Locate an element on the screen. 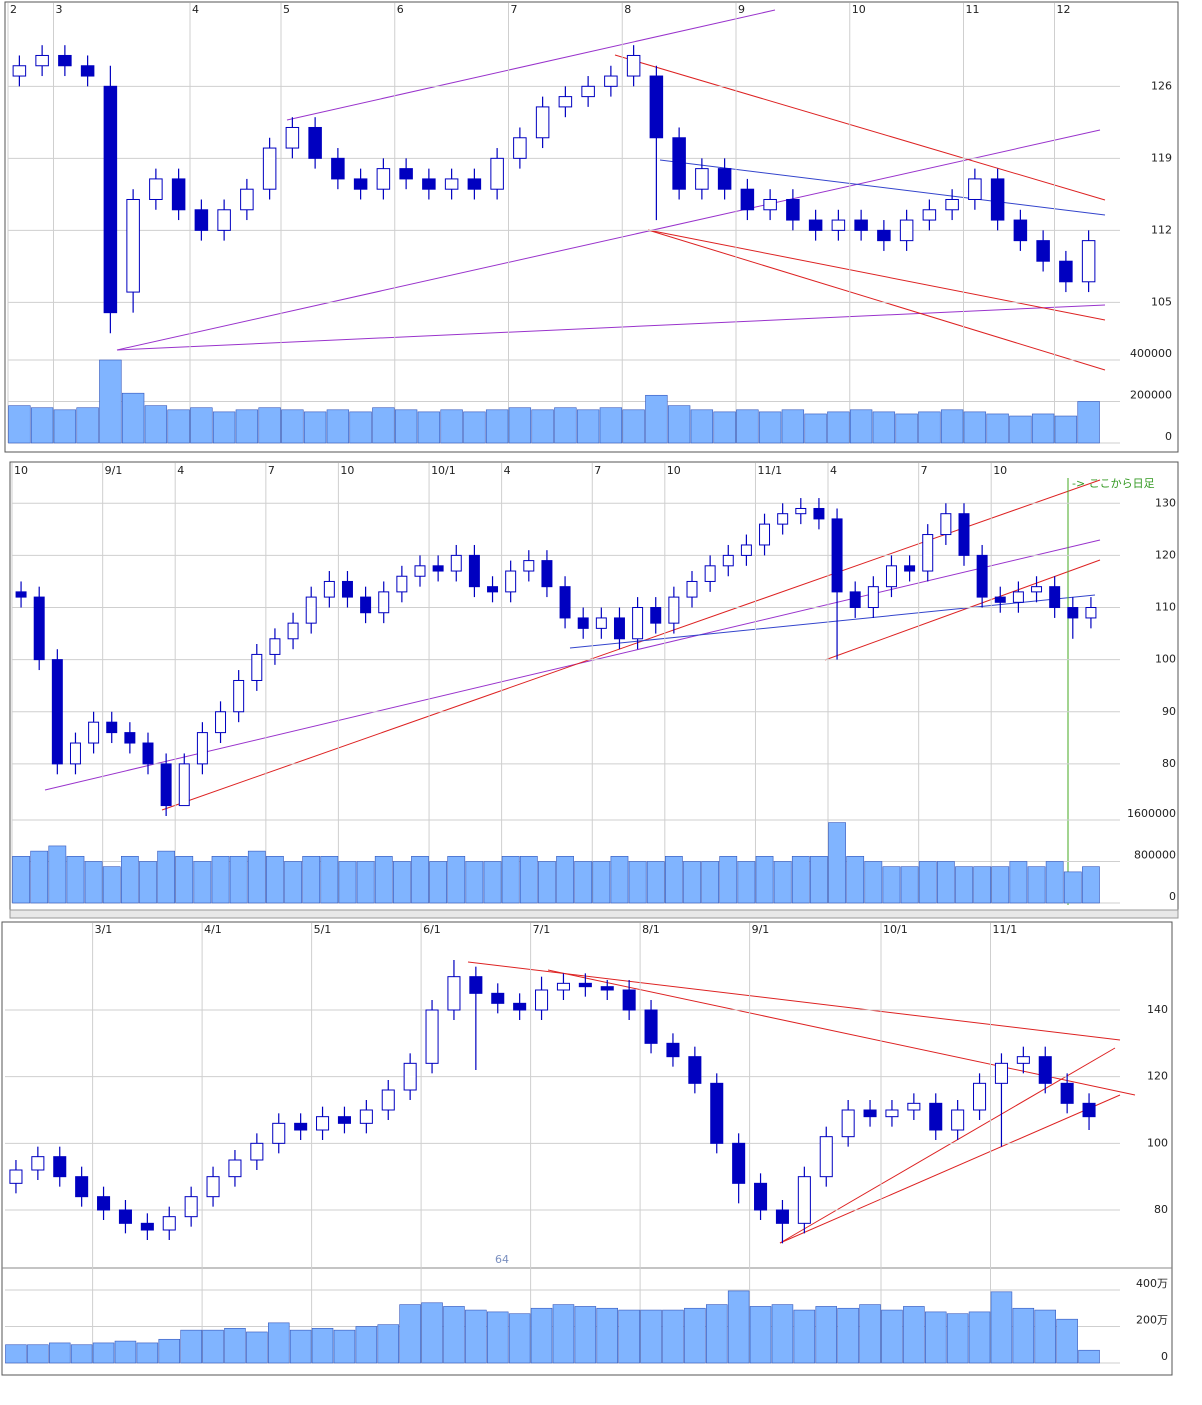 The image size is (1202, 1405). x-tick-label: 10 is located at coordinates (859, 9).